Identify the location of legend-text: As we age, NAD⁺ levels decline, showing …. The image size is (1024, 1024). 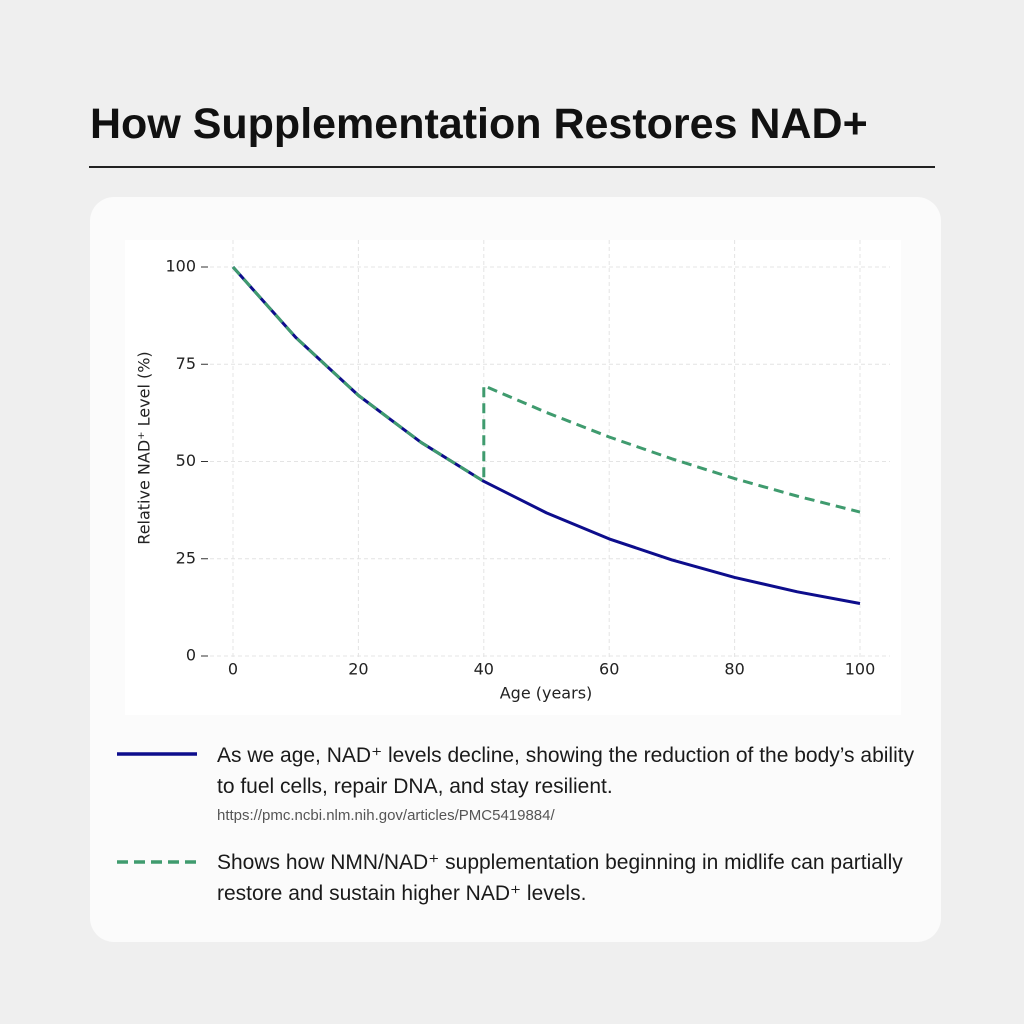
(566, 771).